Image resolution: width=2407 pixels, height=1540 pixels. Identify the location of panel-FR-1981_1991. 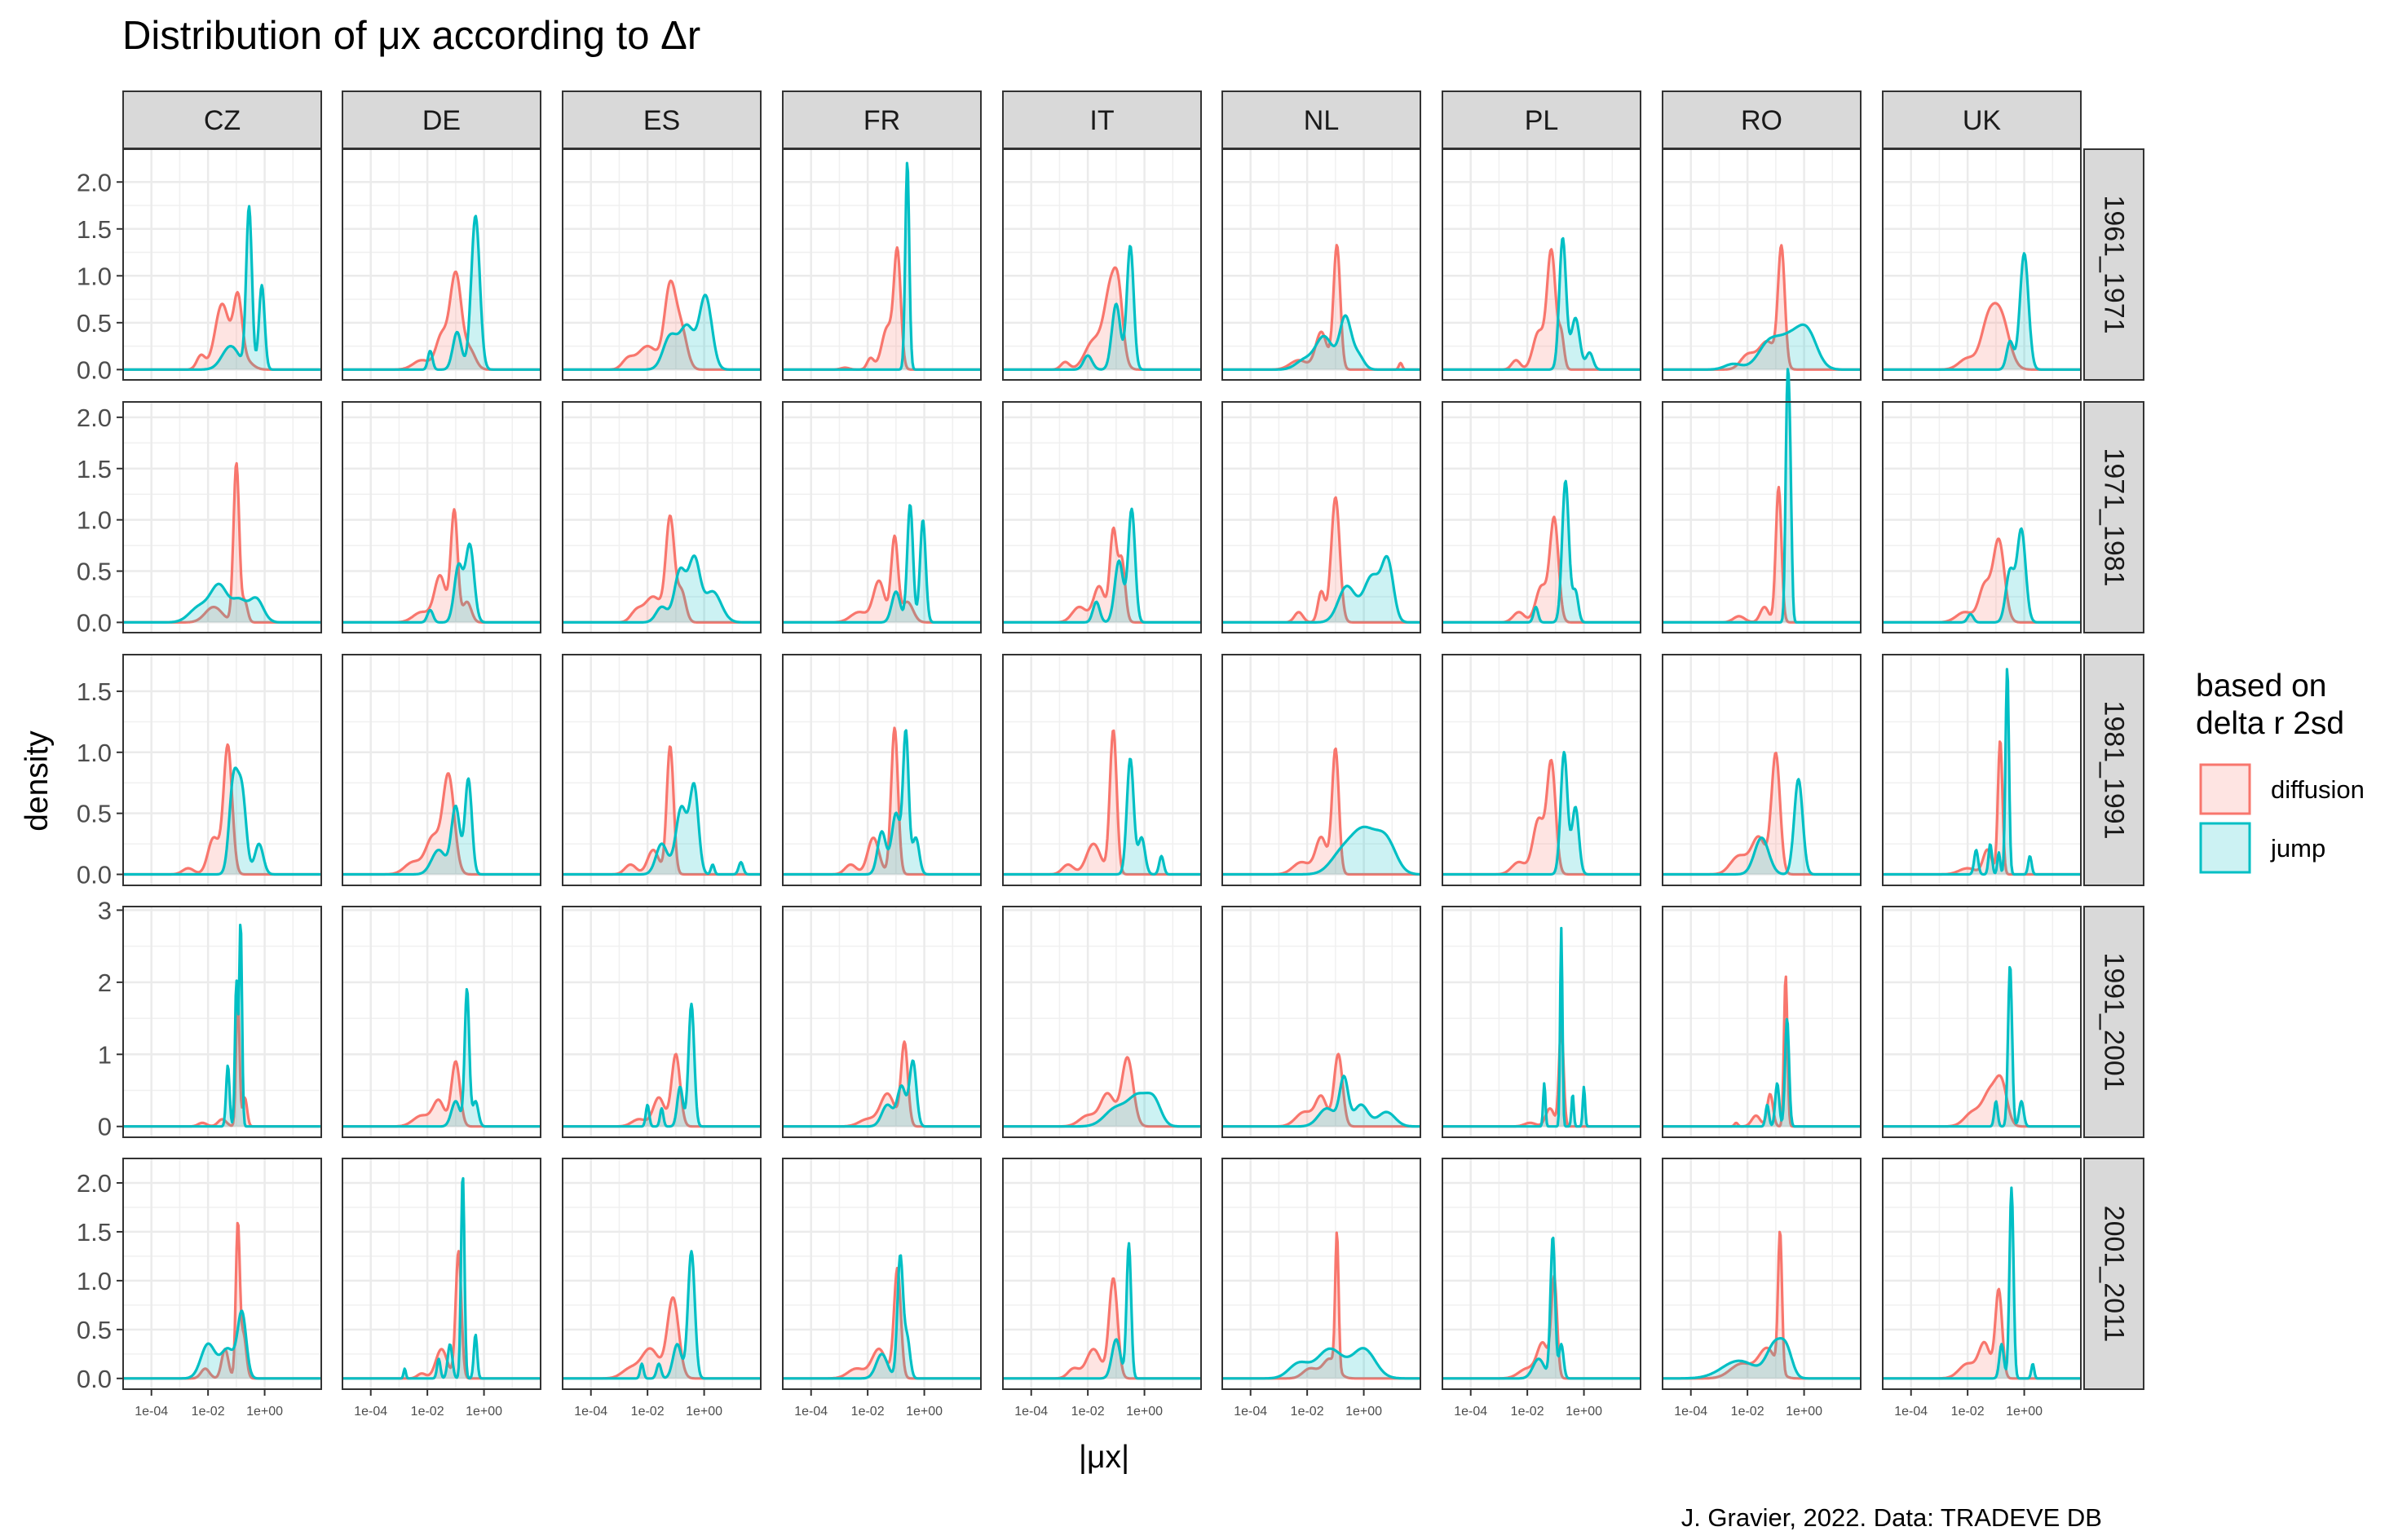
(882, 770).